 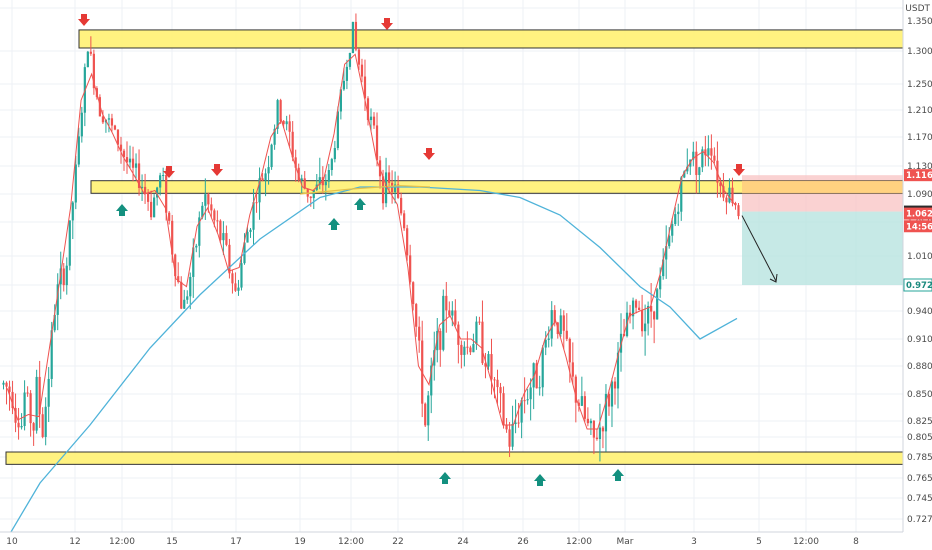 What do you see at coordinates (919, 22) in the screenshot?
I see `y-tick-label: 1.3500` at bounding box center [919, 22].